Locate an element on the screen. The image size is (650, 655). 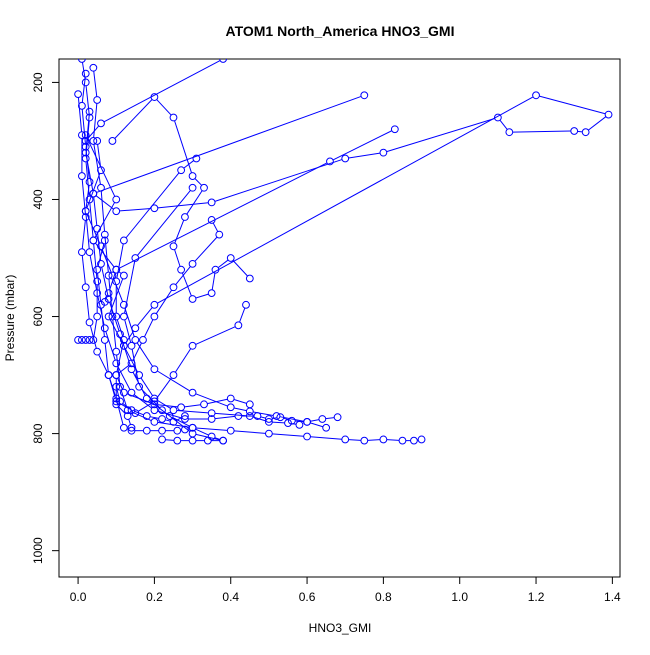
y-axis-title: Pressure (mbar) is located at coordinates (10, 318).